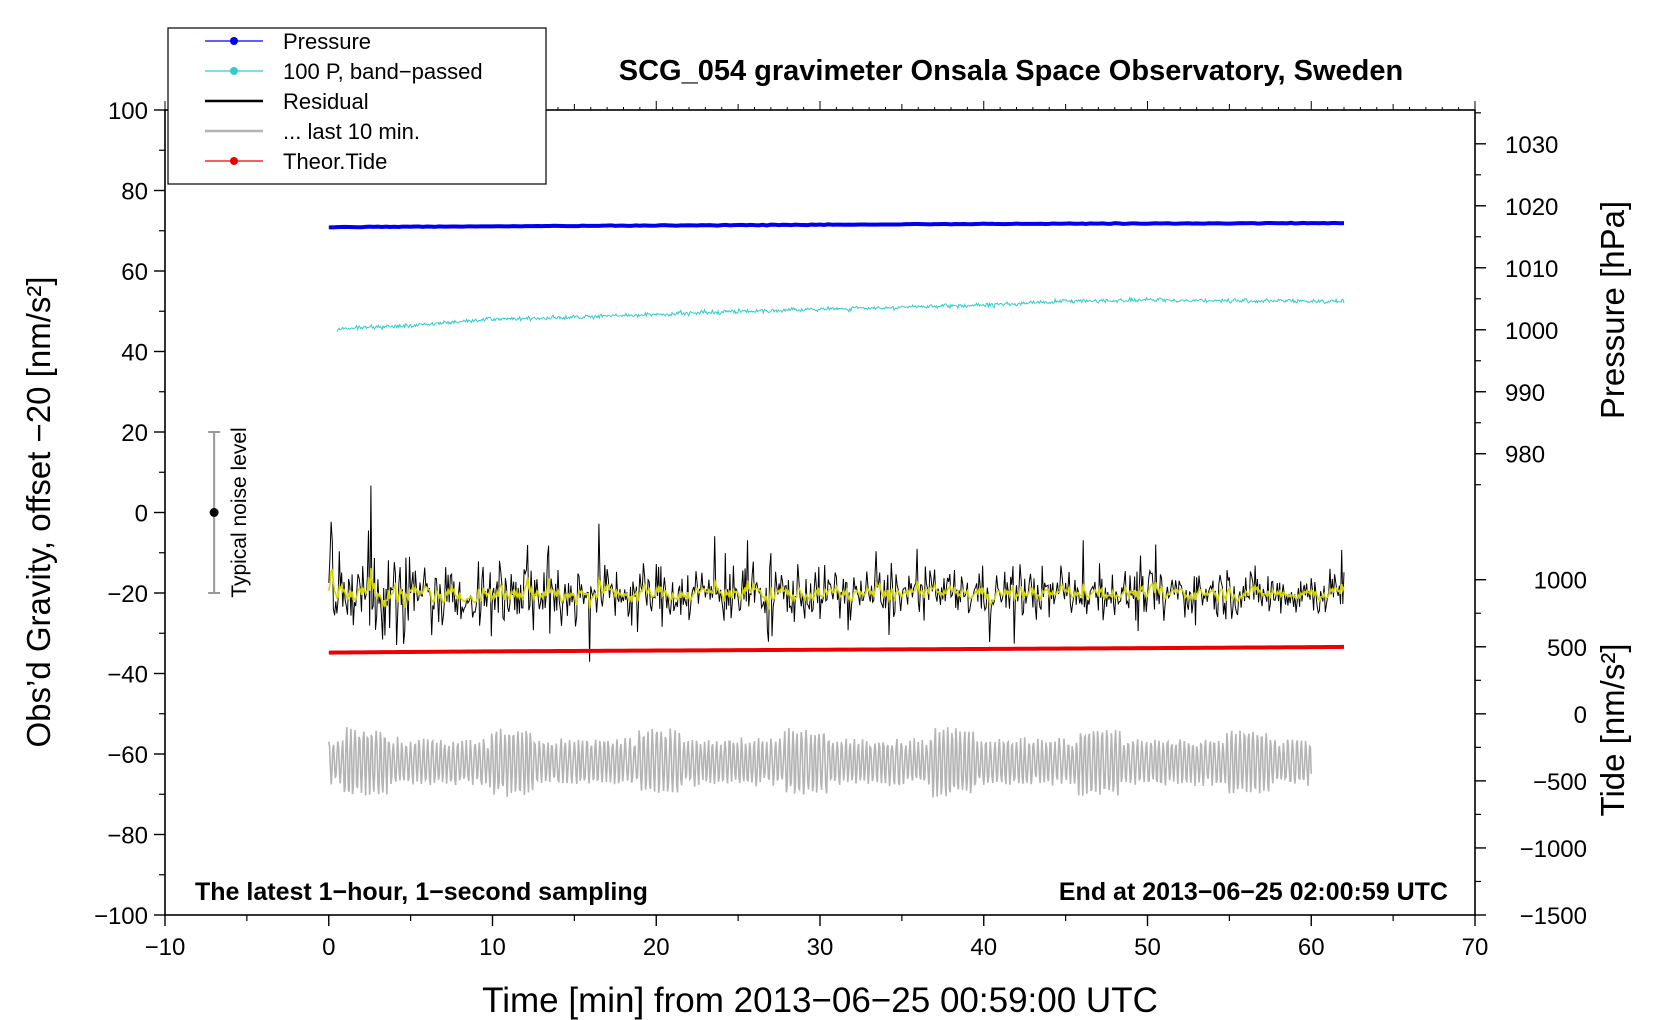 The width and height of the screenshot is (1660, 1020). Describe the element at coordinates (128, 111) in the screenshot. I see `y-tick-label: 100` at that location.